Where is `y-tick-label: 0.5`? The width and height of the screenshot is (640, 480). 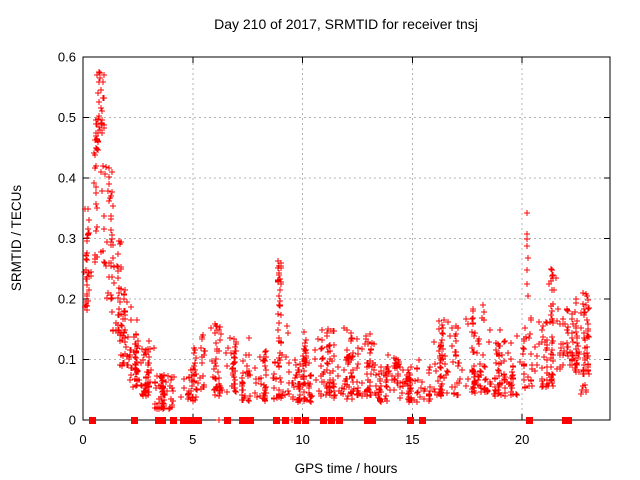 y-tick-label: 0.5 is located at coordinates (67, 117).